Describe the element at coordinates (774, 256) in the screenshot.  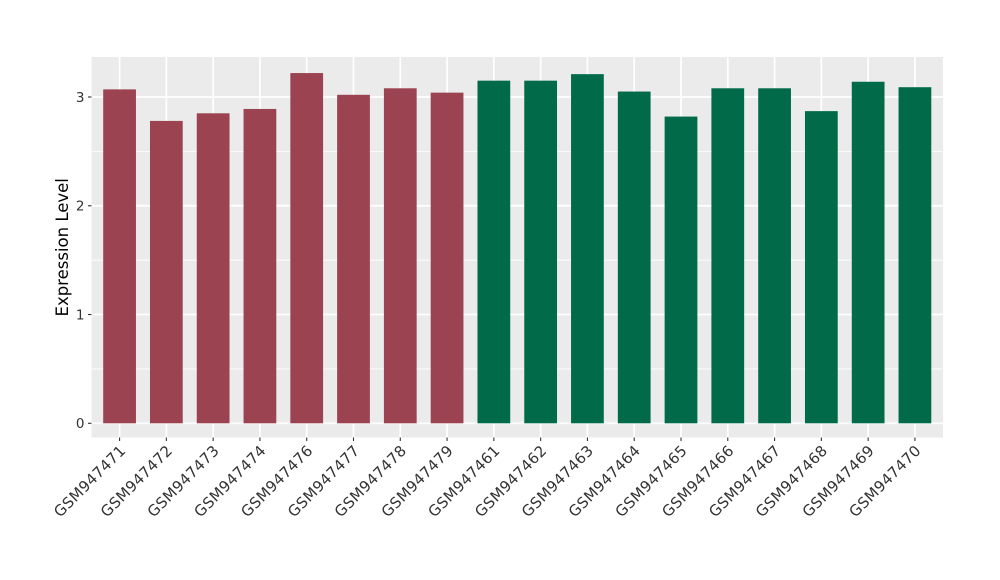
I see `bar-GSM947467` at that location.